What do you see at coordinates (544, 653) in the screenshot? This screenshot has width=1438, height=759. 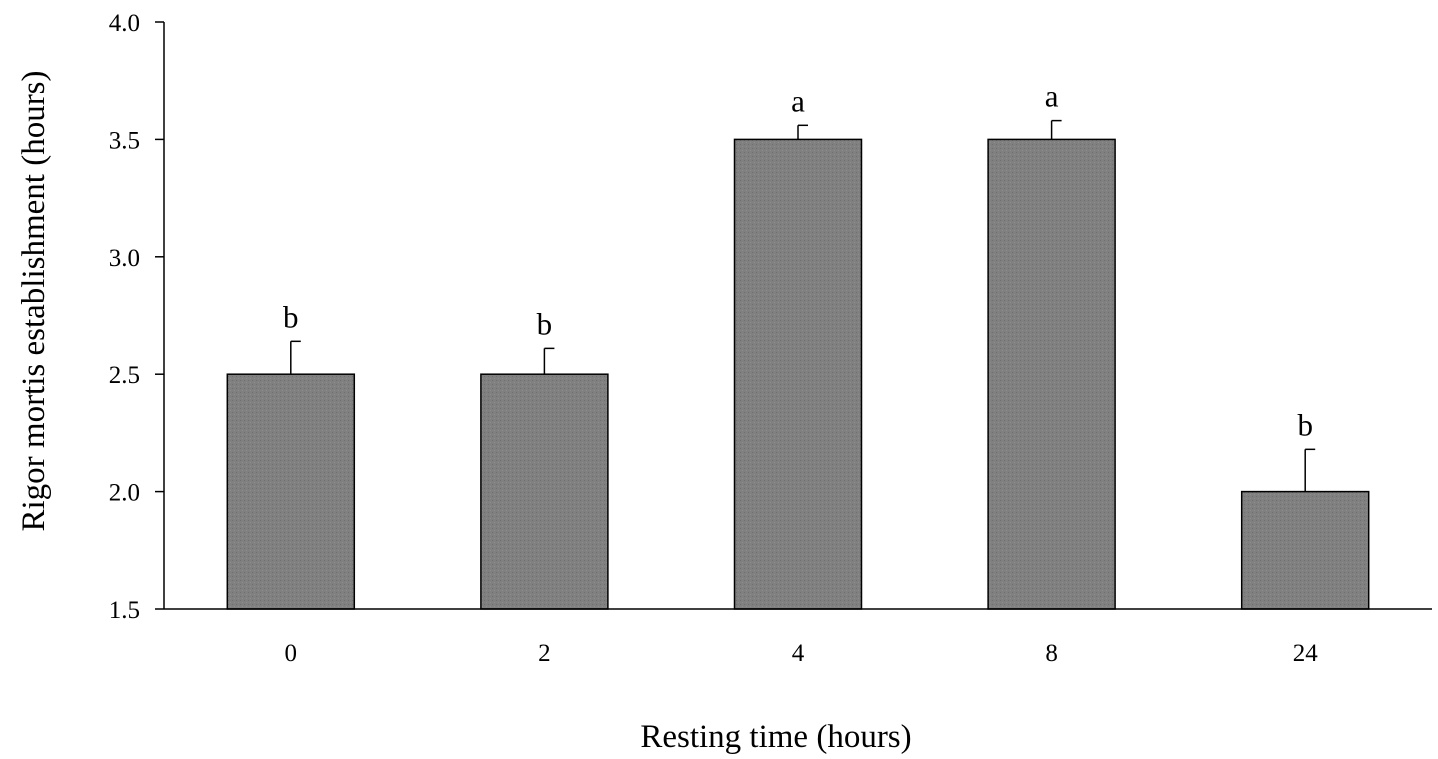 I see `x-tick-label-2: 2` at bounding box center [544, 653].